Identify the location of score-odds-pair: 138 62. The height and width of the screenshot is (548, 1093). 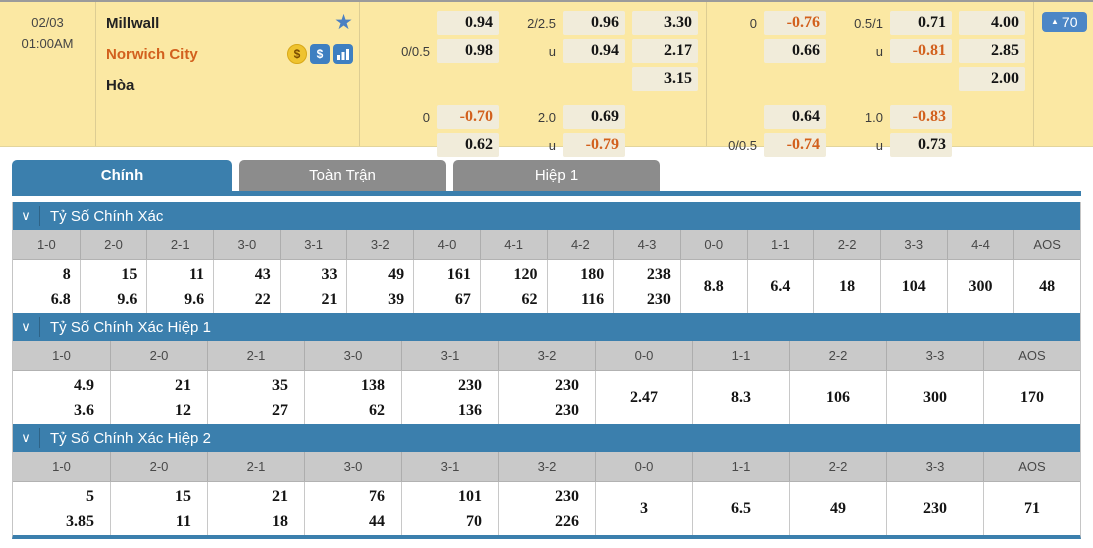
(352, 397).